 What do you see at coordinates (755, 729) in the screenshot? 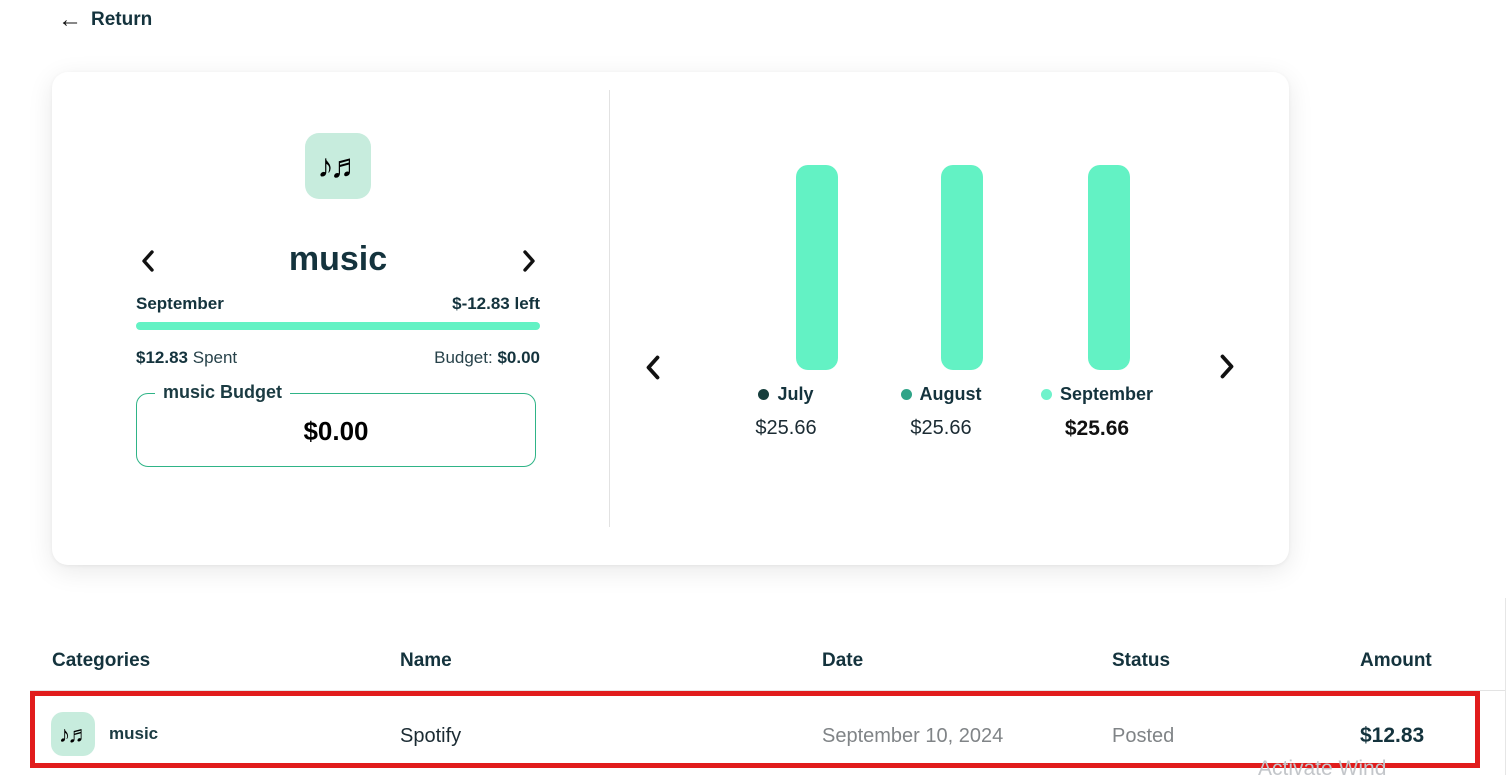
I see `highlight-box` at bounding box center [755, 729].